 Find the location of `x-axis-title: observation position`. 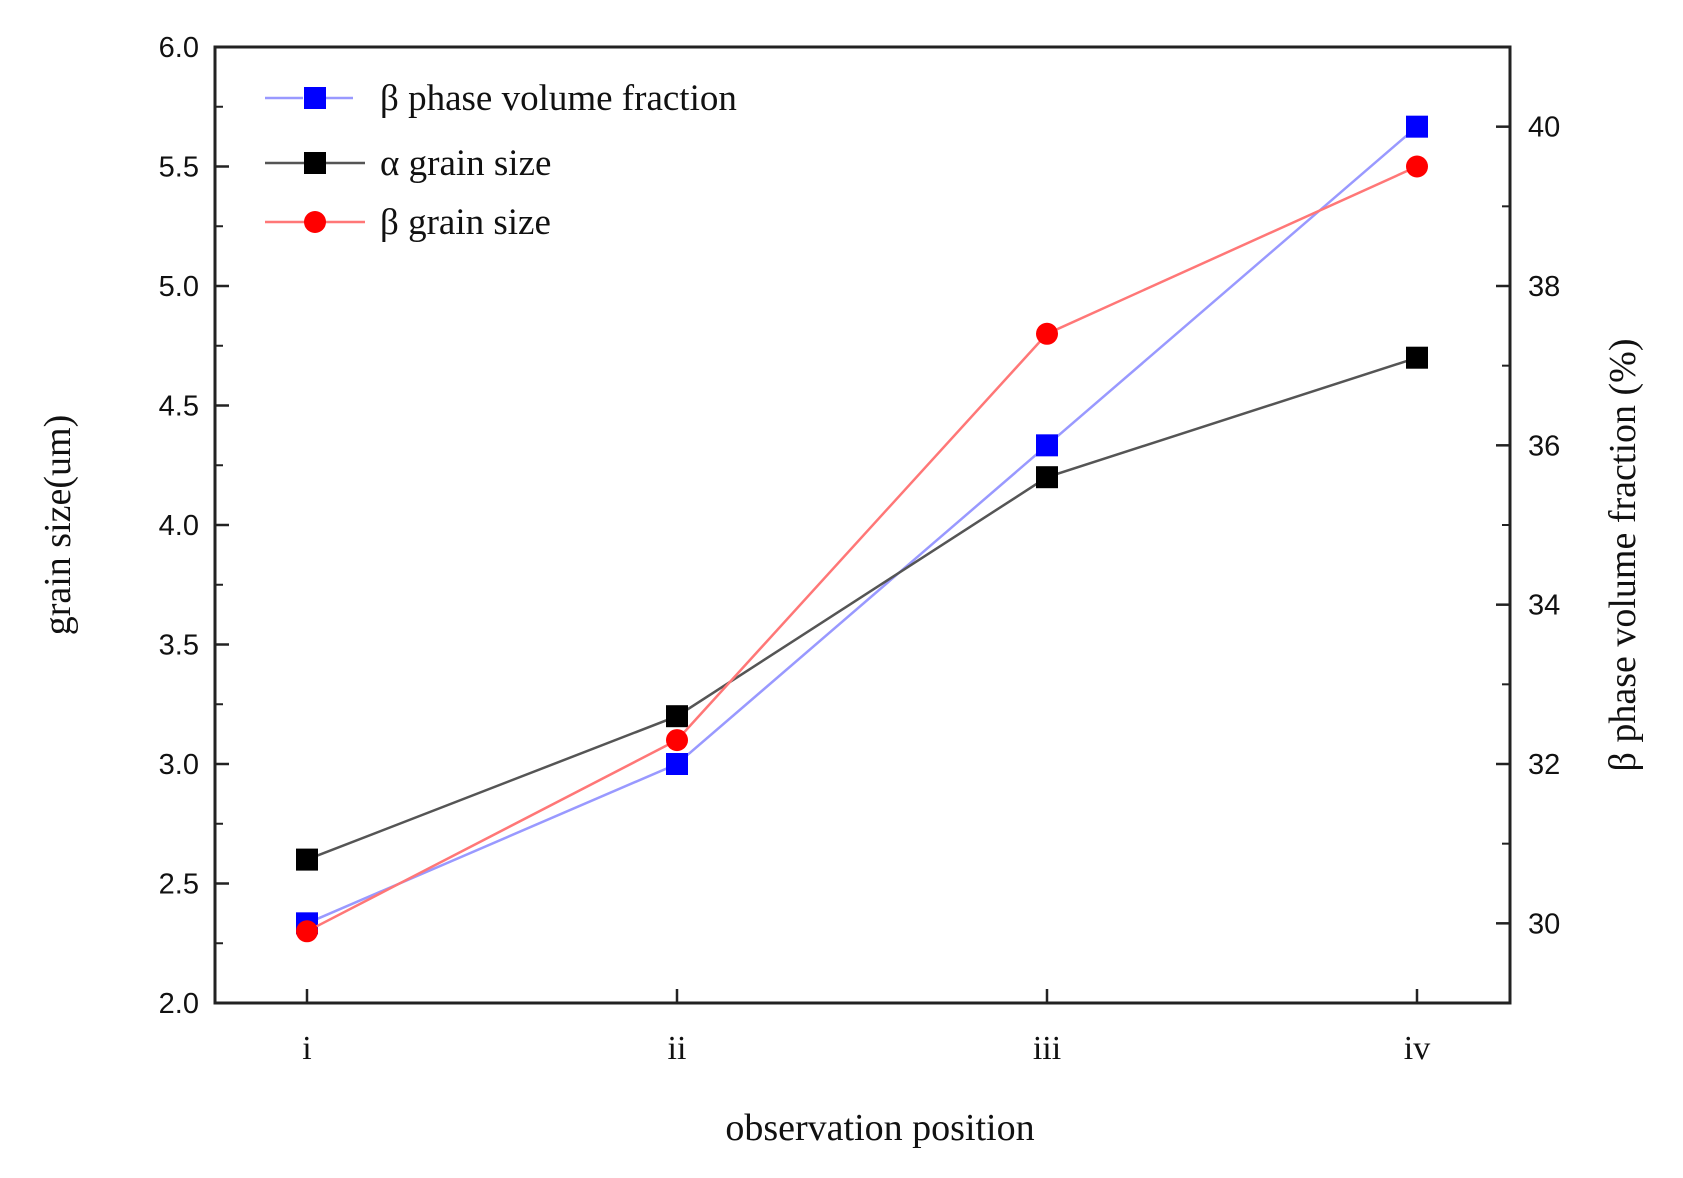

x-axis-title: observation position is located at coordinates (879, 1128).